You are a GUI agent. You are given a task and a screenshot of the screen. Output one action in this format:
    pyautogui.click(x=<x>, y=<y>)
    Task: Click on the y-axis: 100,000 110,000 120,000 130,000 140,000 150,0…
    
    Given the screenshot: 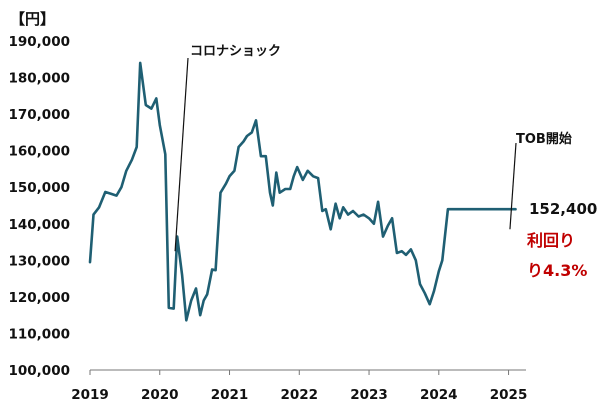 What is the action you would take?
    pyautogui.click(x=40, y=206)
    